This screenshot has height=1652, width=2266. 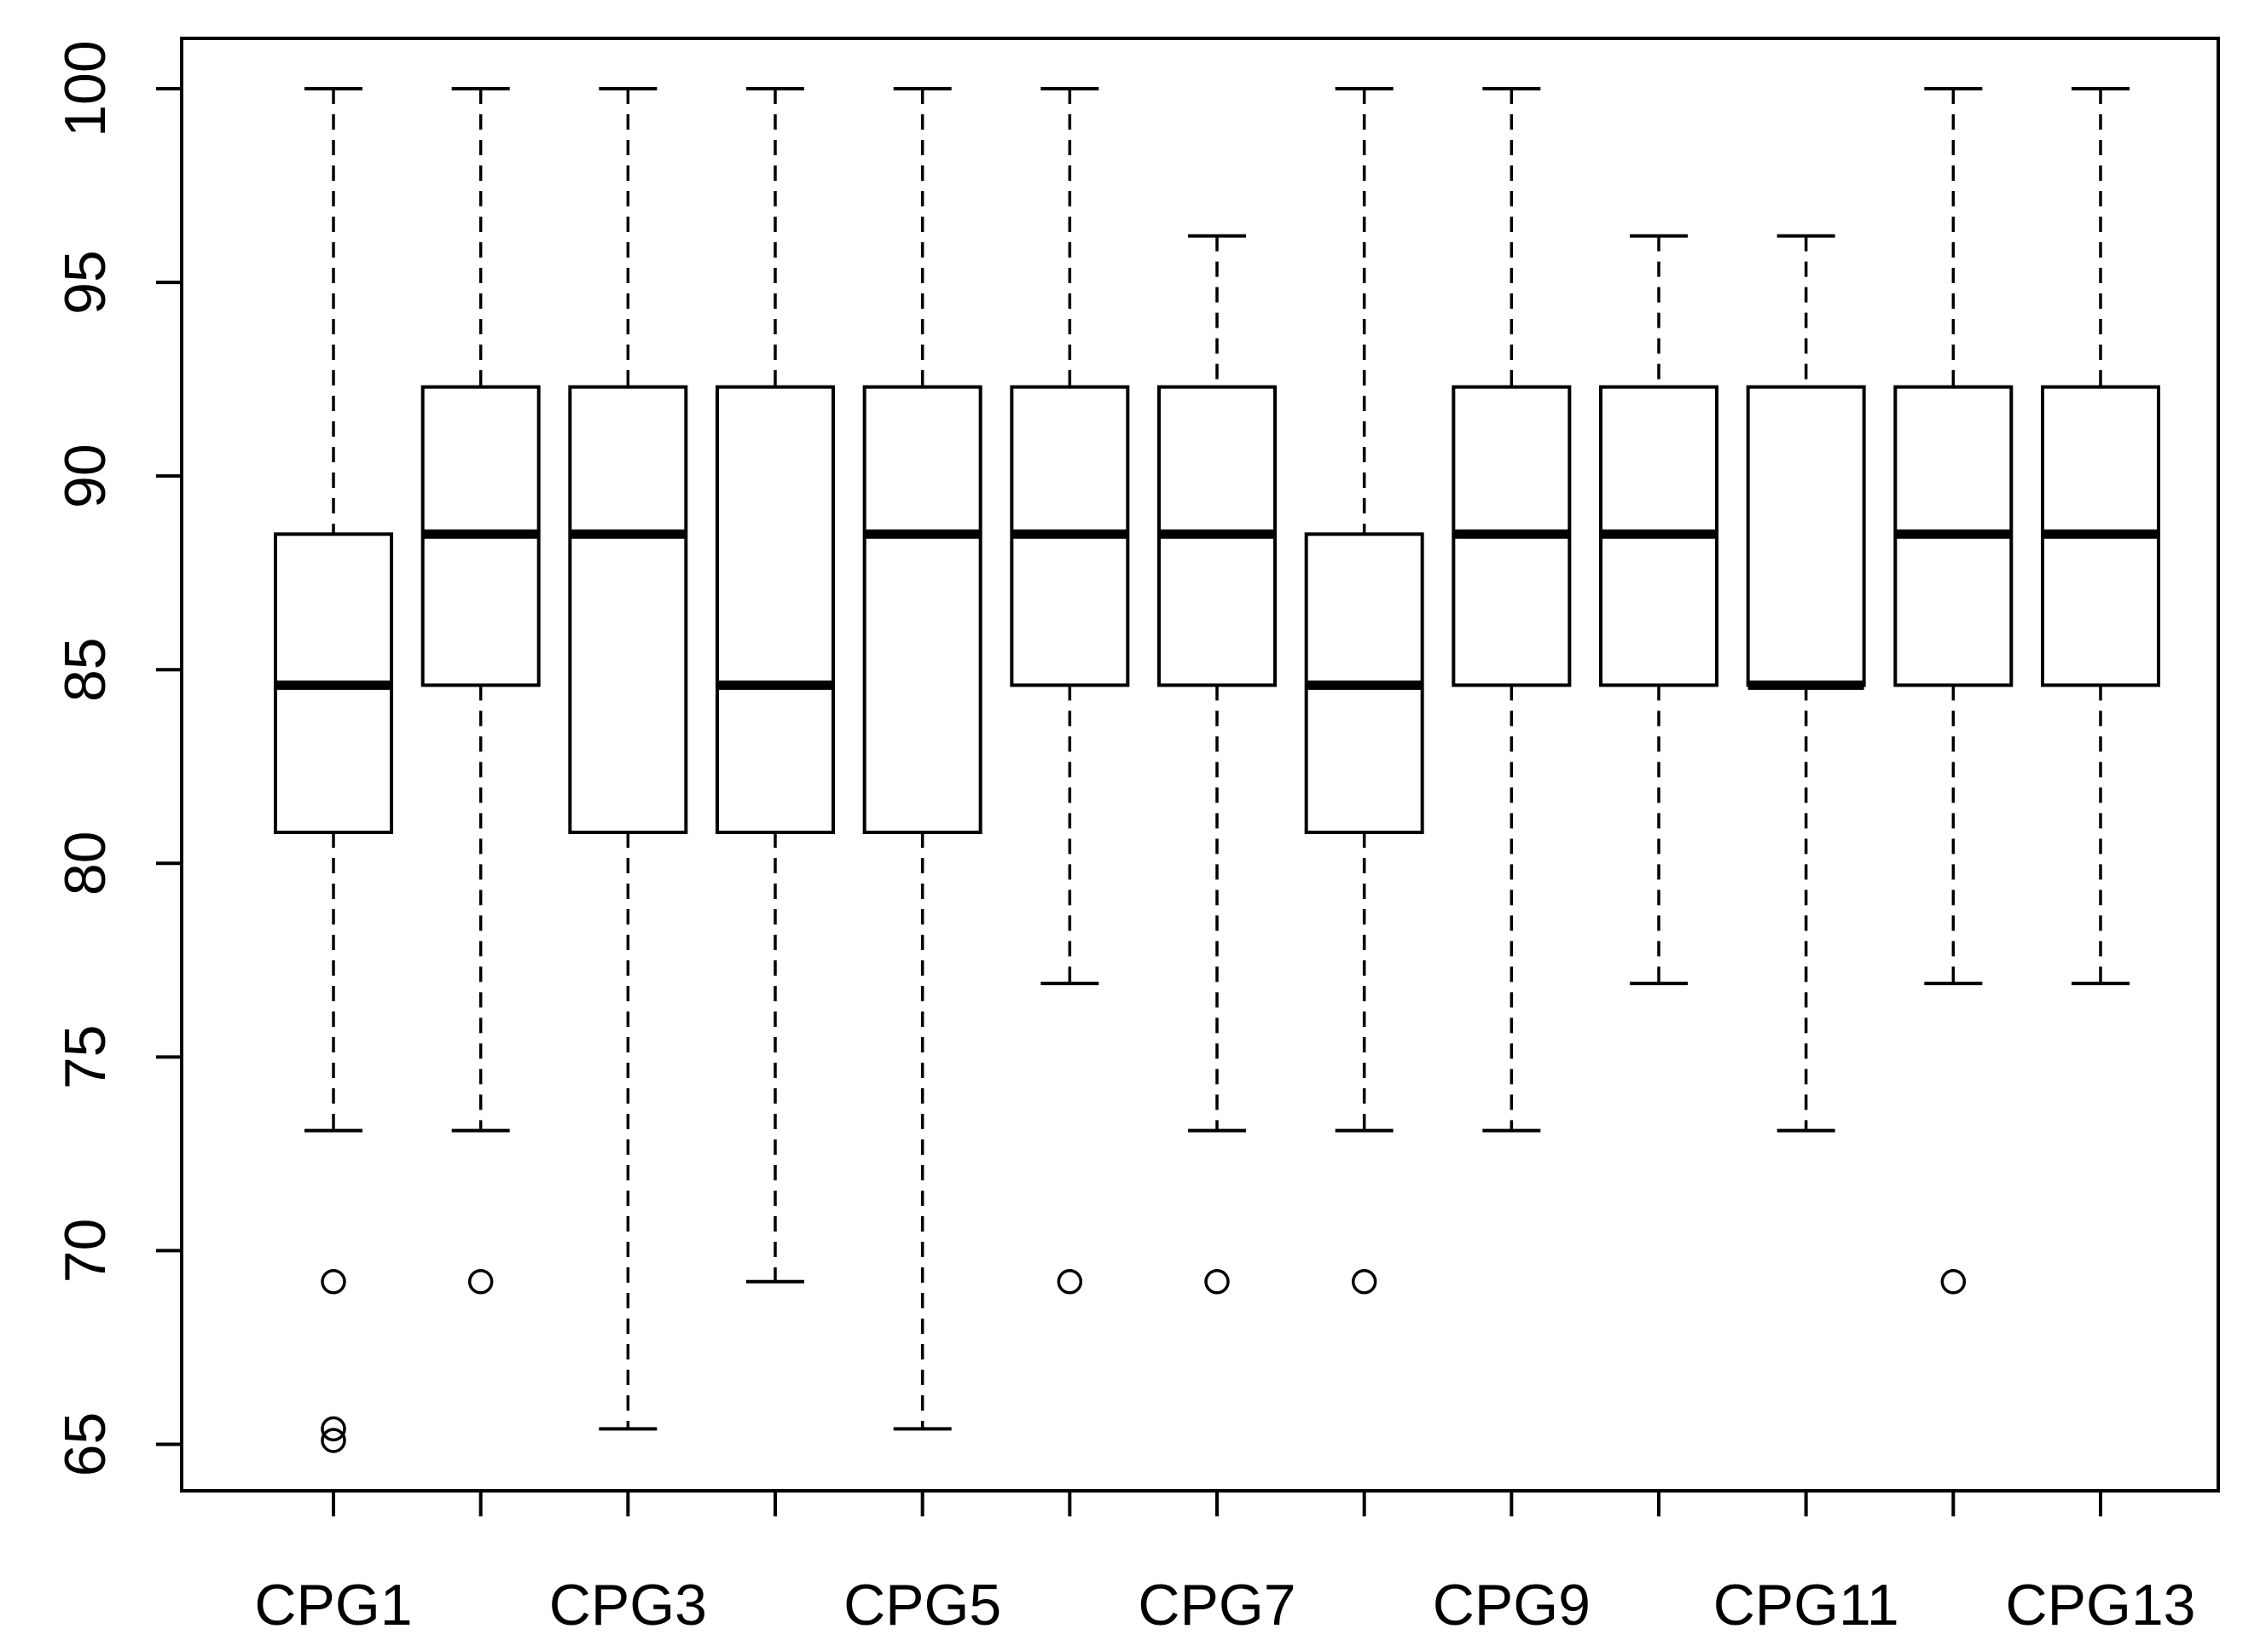 I want to click on box-cpg4, so click(x=775, y=686).